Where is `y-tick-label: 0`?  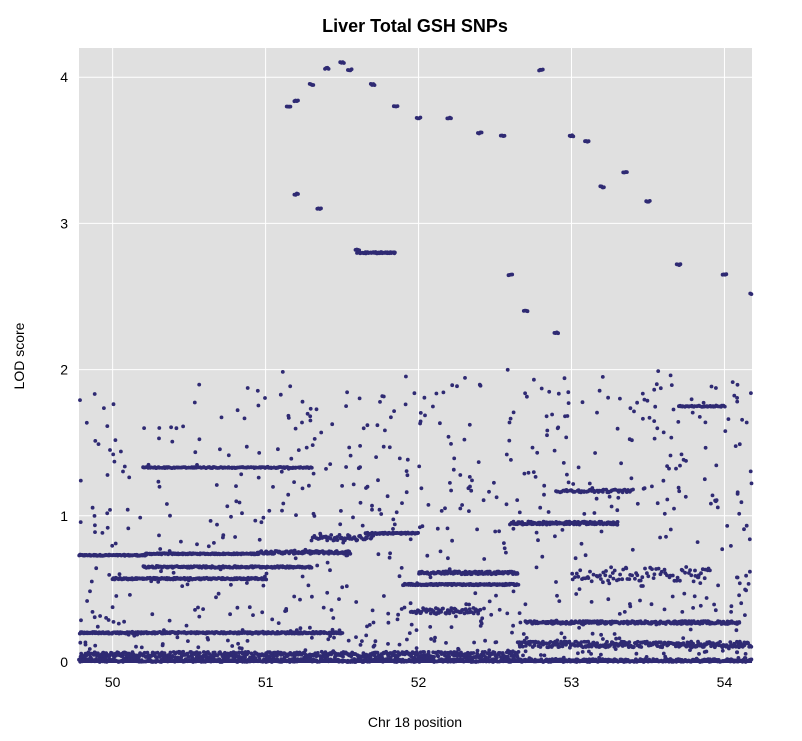
y-tick-label: 0 is located at coordinates (64, 662).